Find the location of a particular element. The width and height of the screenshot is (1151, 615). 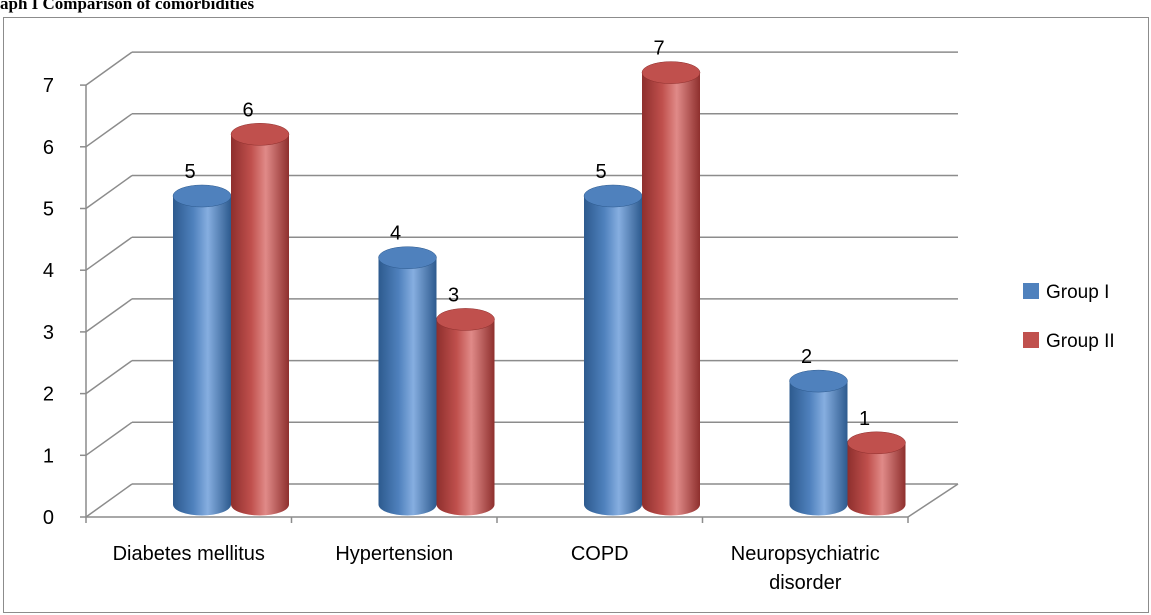

x-tick-label: Hypertension is located at coordinates (394, 554).